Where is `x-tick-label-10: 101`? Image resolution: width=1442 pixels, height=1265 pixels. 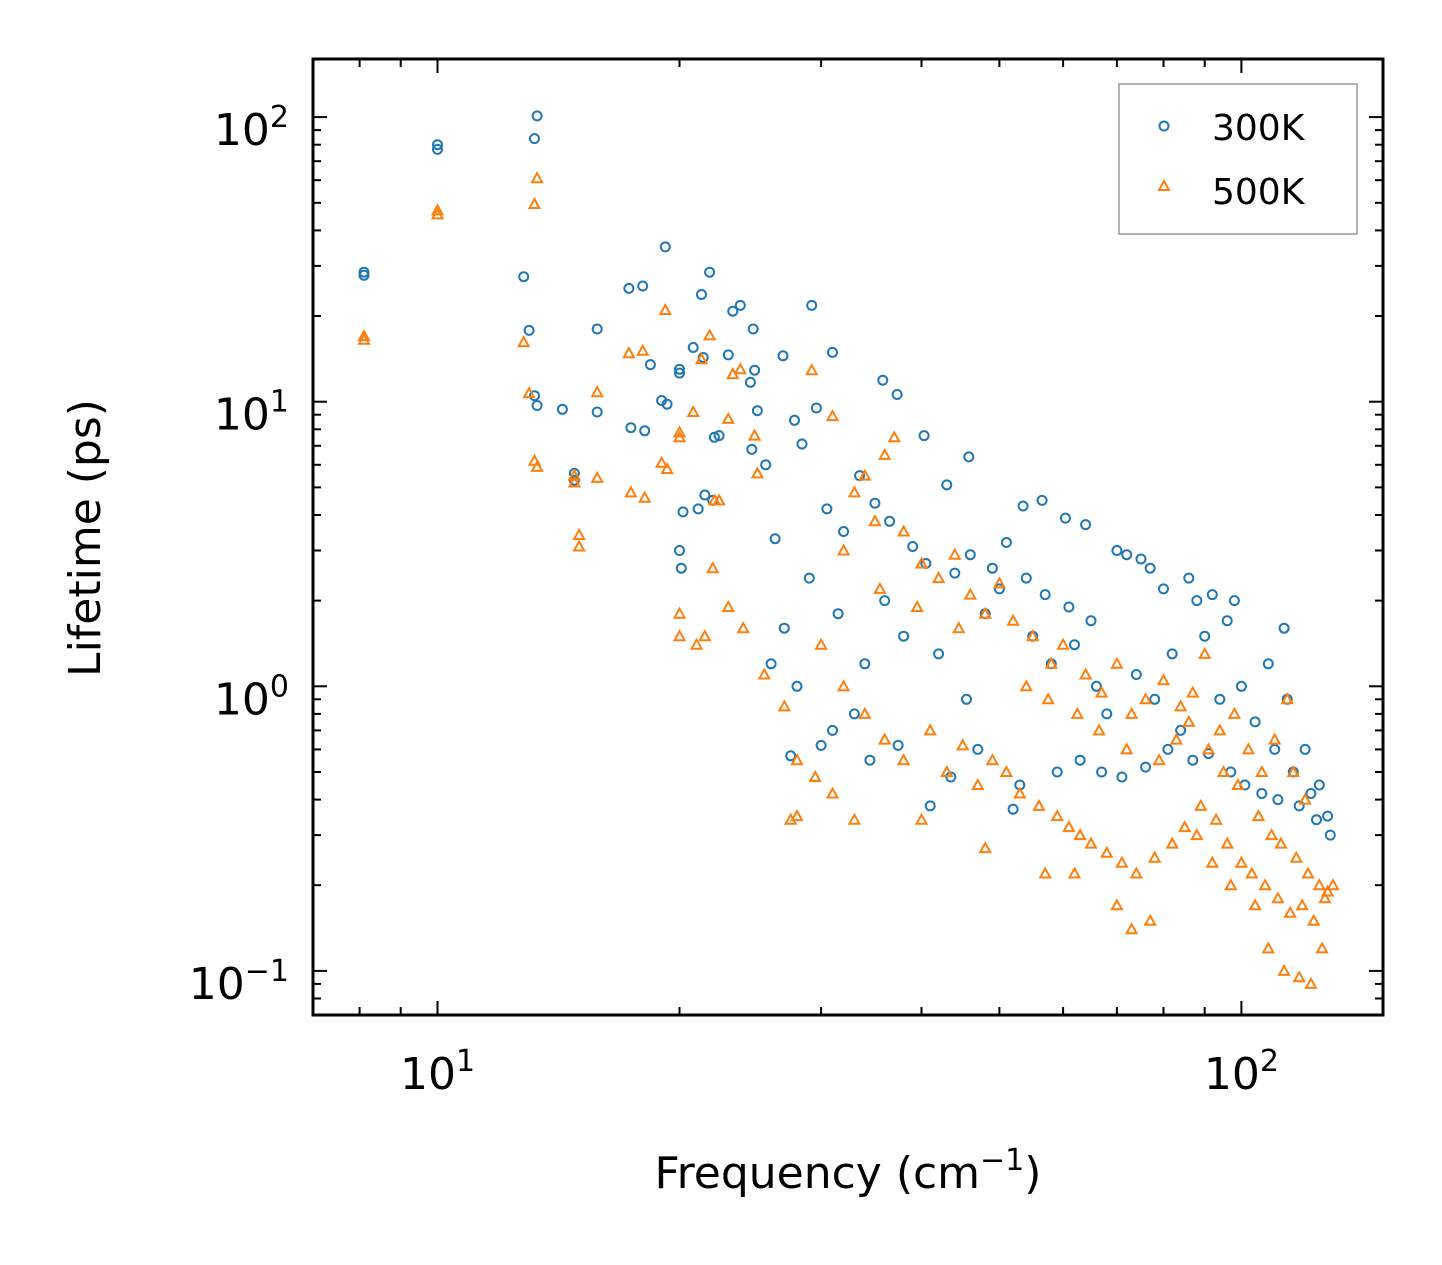 x-tick-label-10: 101 is located at coordinates (437, 1072).